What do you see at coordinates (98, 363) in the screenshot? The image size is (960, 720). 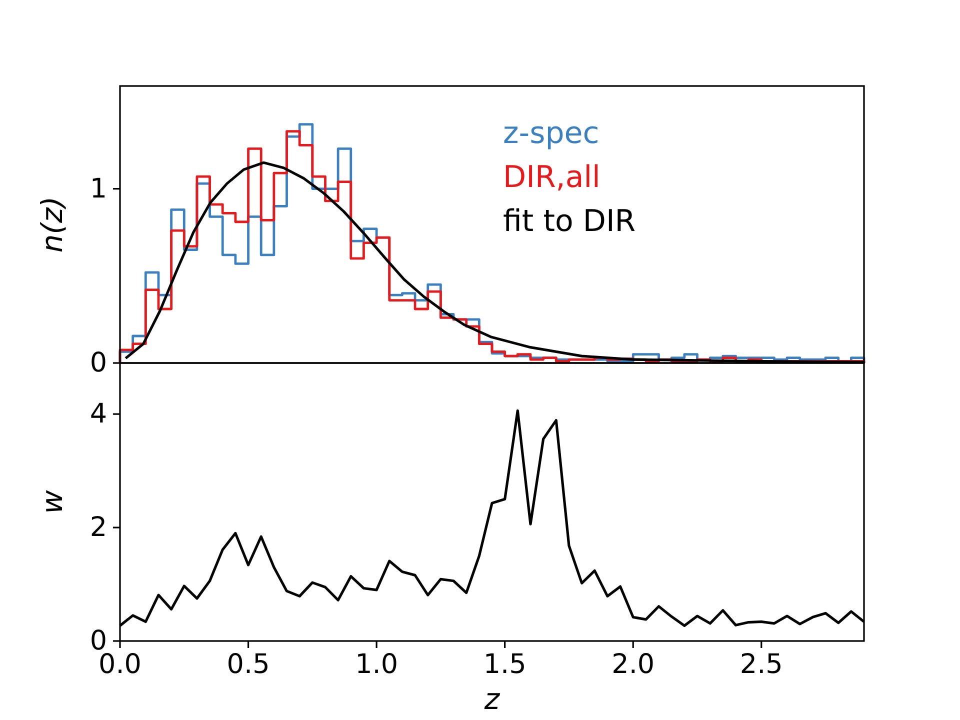 I see `y-tick-label: 0` at bounding box center [98, 363].